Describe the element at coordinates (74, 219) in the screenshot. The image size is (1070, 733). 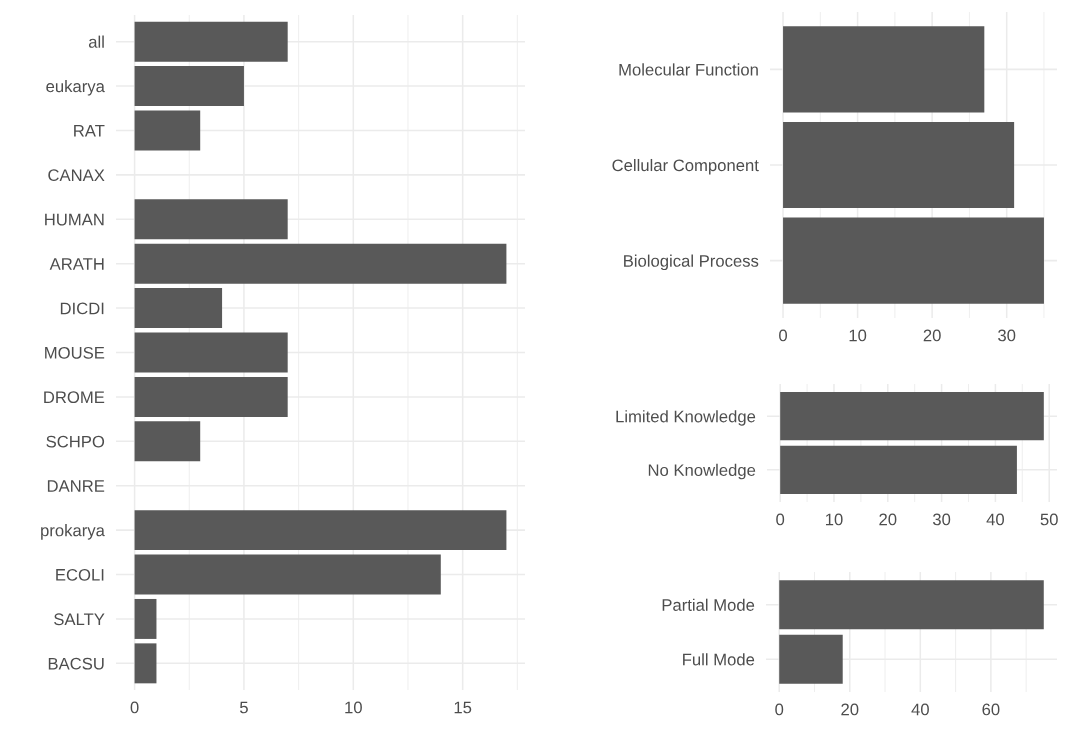
I see `y-tick-label: HUMAN` at that location.